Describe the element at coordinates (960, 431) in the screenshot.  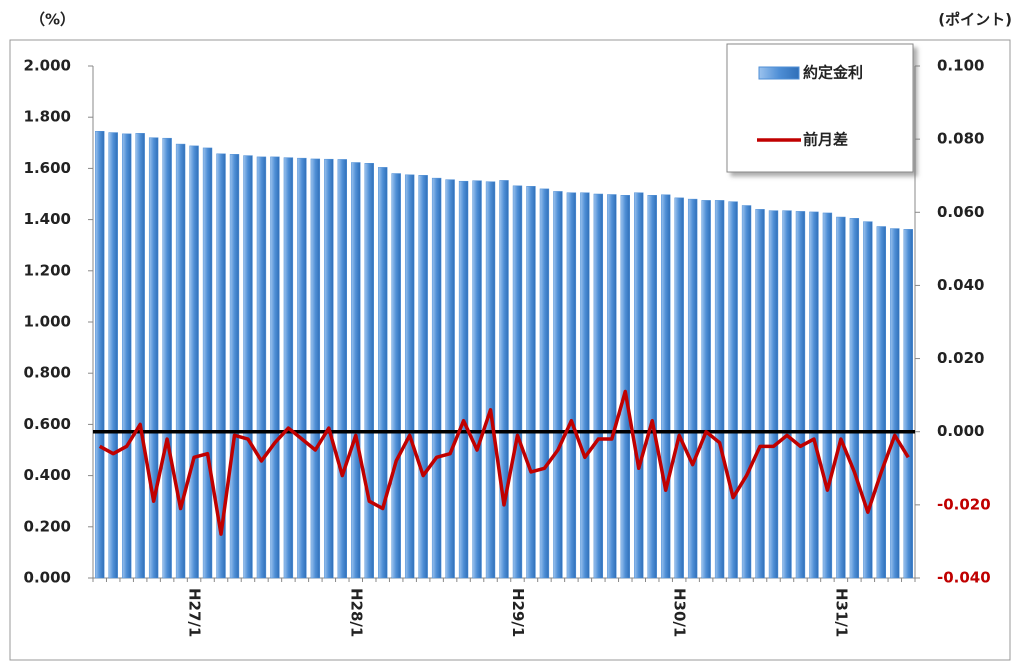
I see `y2-tick-label: 0.000` at that location.